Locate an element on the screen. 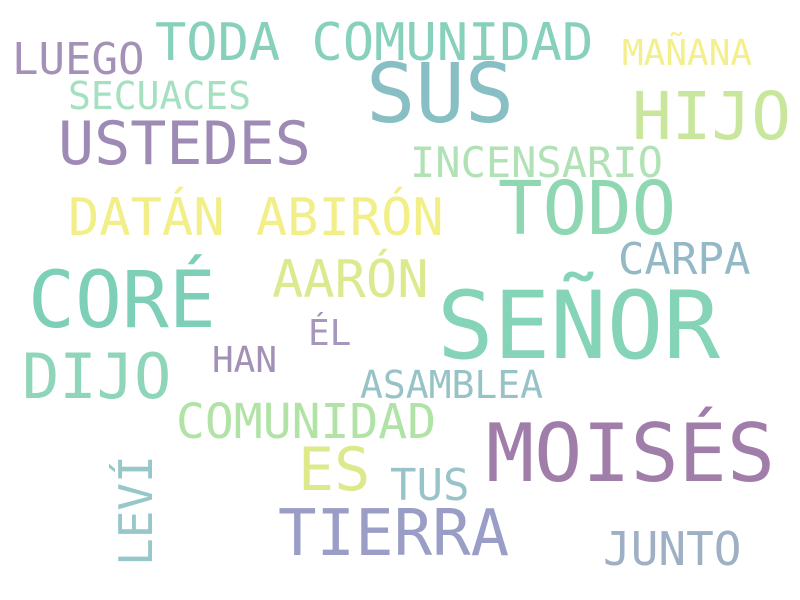  word-luego: LUEGO is located at coordinates (78, 59).